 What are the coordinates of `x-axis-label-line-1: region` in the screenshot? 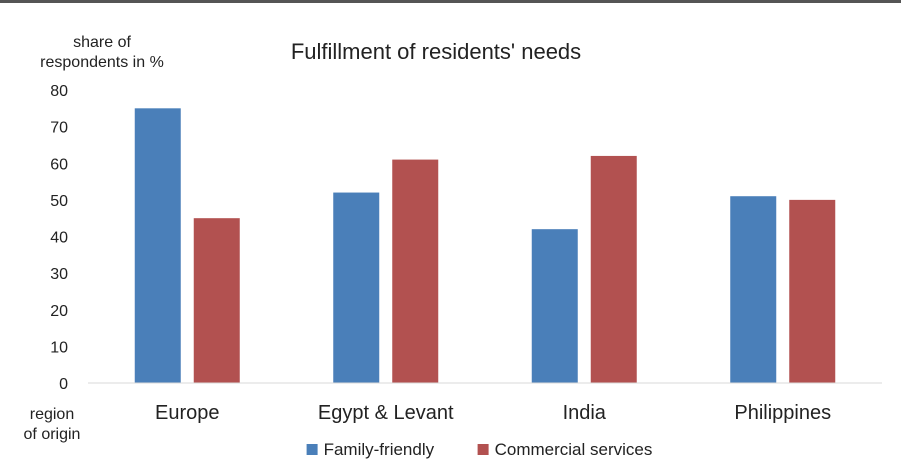 It's located at (52, 414).